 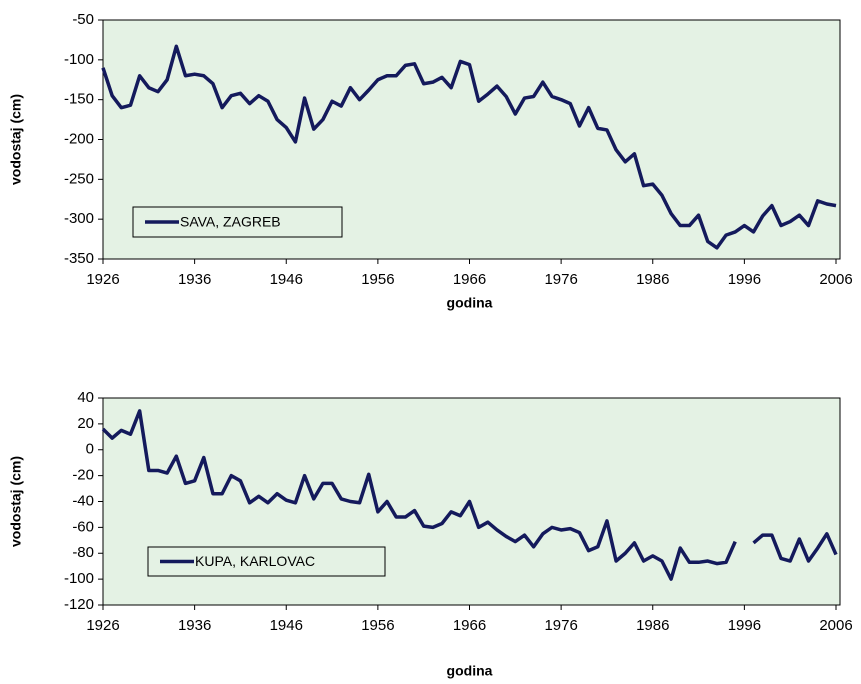 What do you see at coordinates (230, 222) in the screenshot?
I see `legend-label: SAVA, ZAGREB` at bounding box center [230, 222].